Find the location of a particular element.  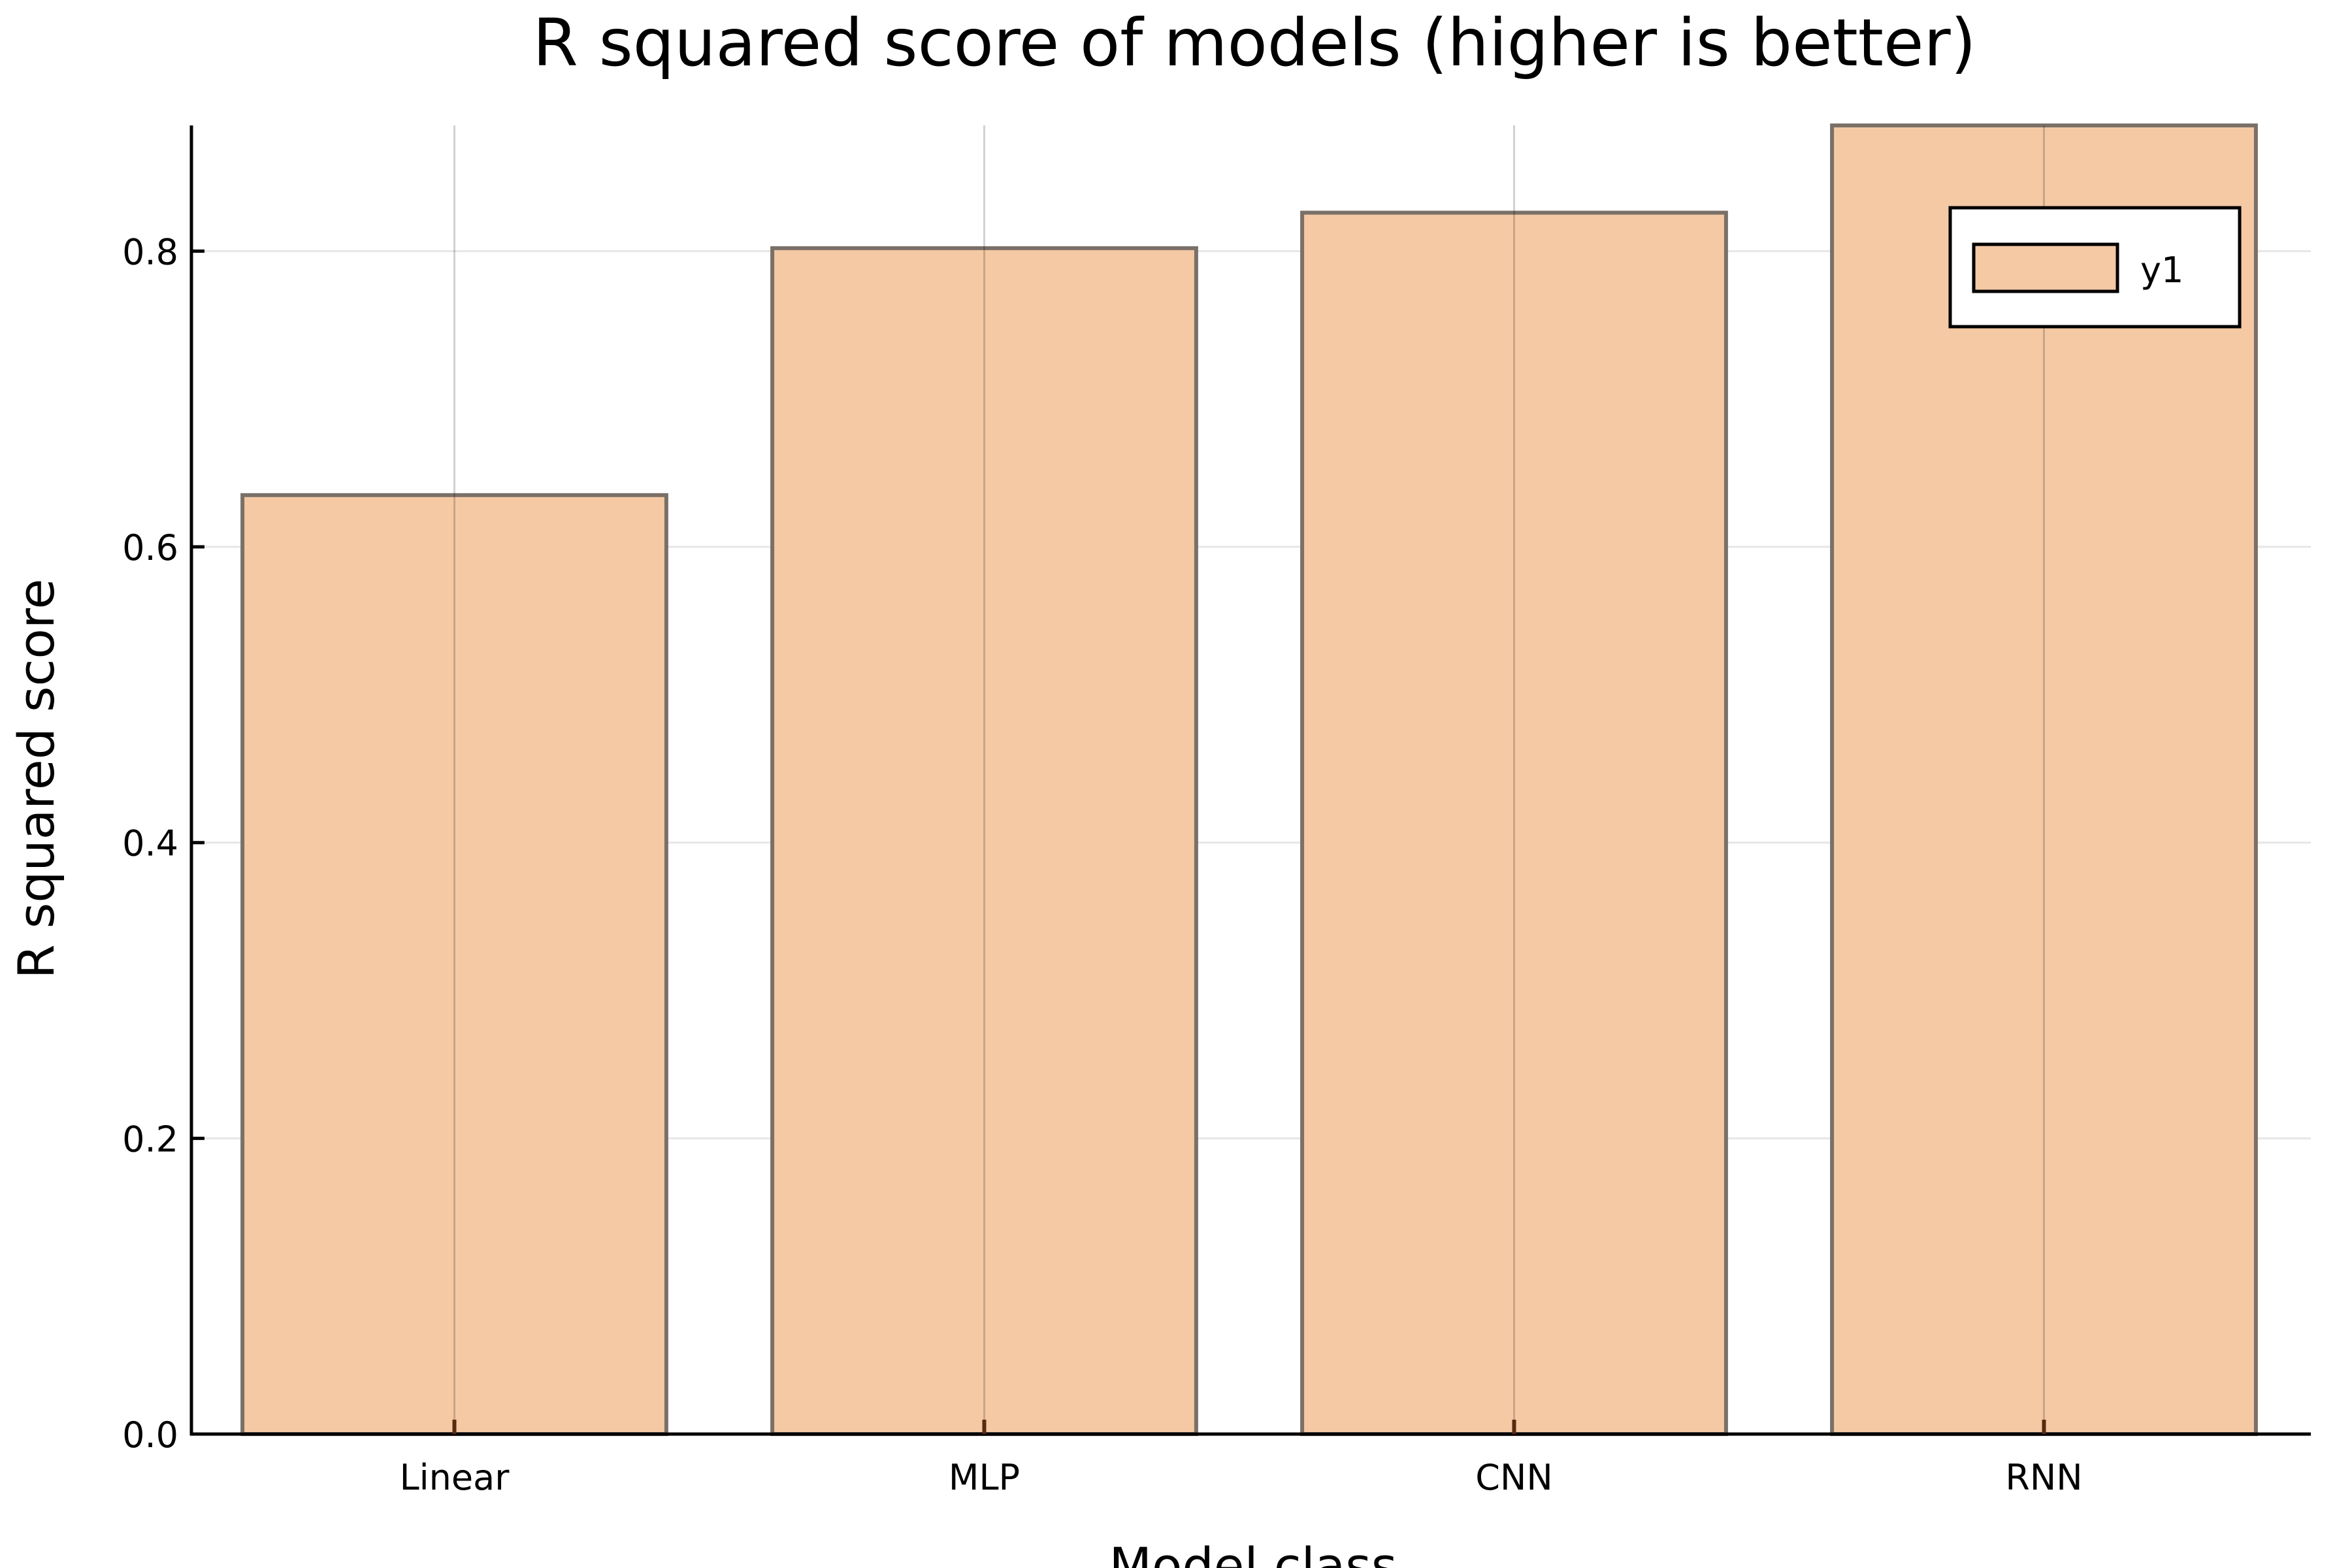

x-tick-label: Linear is located at coordinates (455, 1477).